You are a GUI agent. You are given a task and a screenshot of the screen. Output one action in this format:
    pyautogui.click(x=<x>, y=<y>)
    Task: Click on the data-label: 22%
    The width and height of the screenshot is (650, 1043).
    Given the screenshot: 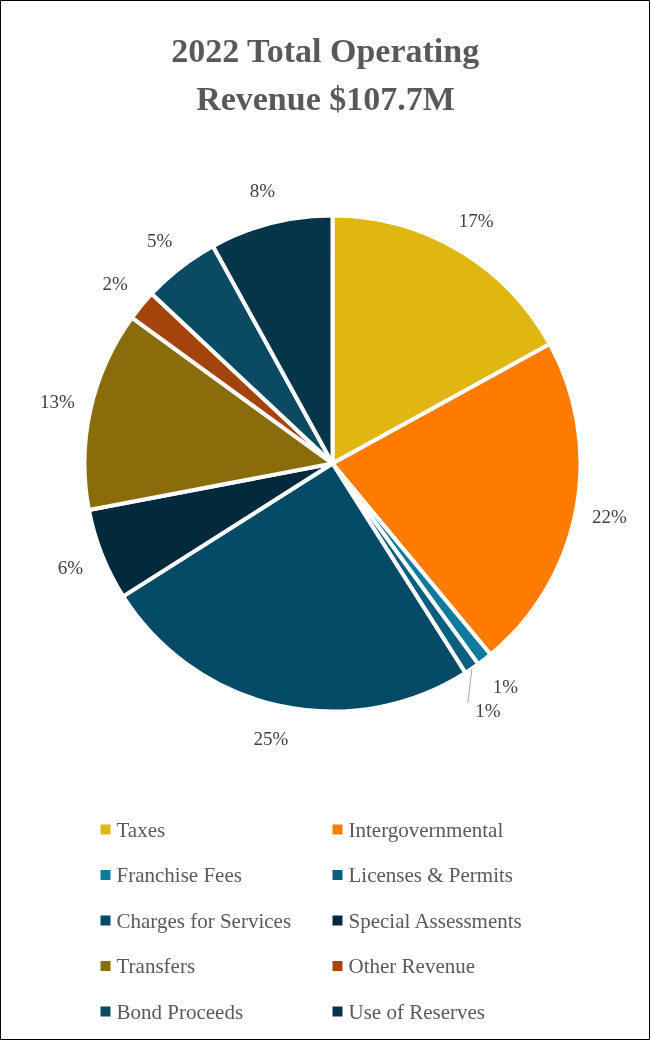 What is the action you would take?
    pyautogui.click(x=610, y=516)
    